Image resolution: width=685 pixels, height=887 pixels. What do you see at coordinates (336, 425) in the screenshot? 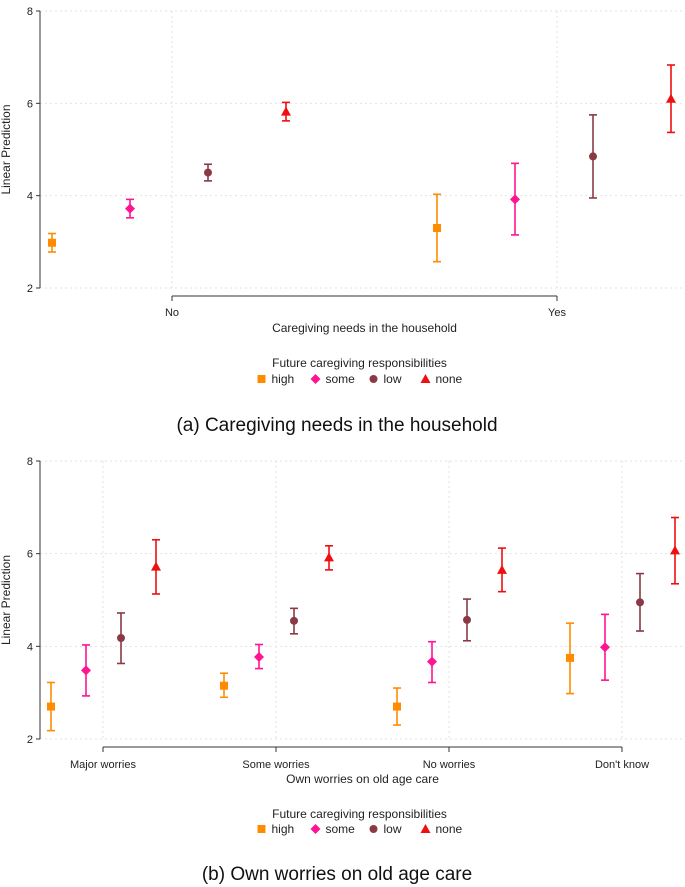
I see `figure-caption: (a) Caregiving needs in the household` at bounding box center [336, 425].